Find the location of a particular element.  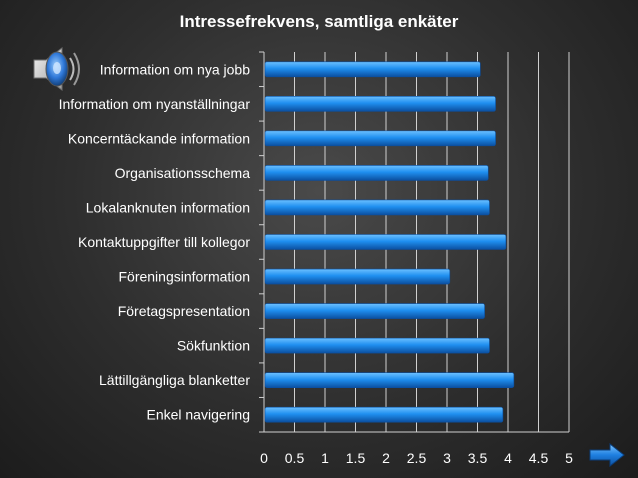

category-label: Lokalanknuten information is located at coordinates (168, 207).